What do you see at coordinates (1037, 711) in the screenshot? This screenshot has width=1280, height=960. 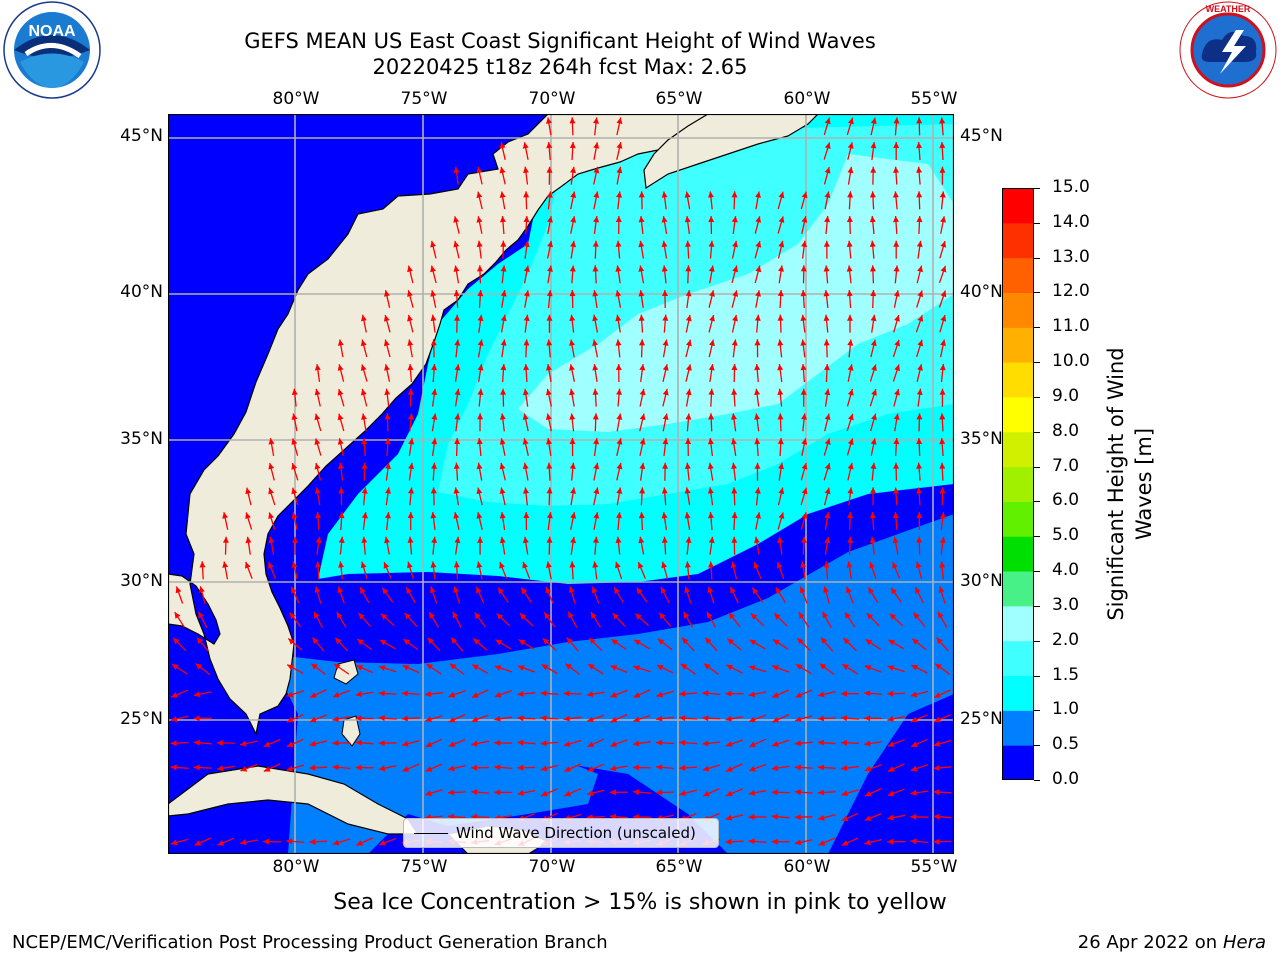 I see `colorbar-tick-mark` at bounding box center [1037, 711].